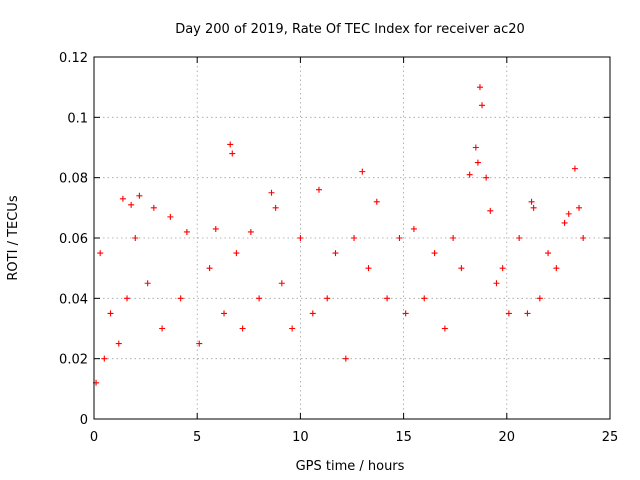 The image size is (640, 480). What do you see at coordinates (350, 466) in the screenshot?
I see `x-axis-label: GPS time / hours` at bounding box center [350, 466].